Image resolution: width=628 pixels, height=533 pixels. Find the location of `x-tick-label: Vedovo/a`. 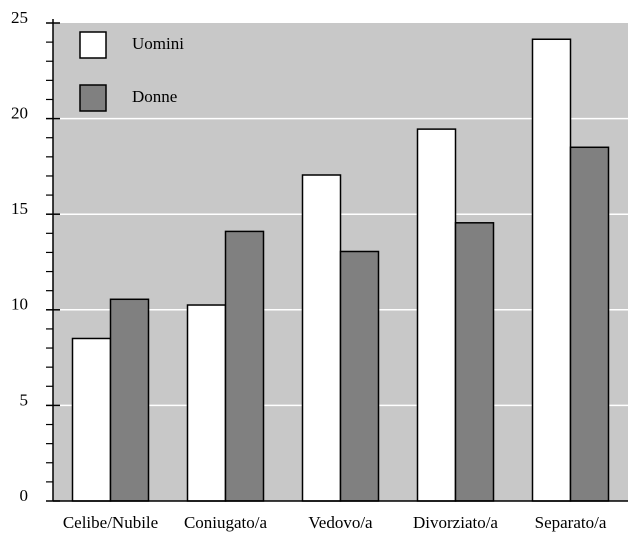

x-tick-label: Vedovo/a is located at coordinates (340, 522).